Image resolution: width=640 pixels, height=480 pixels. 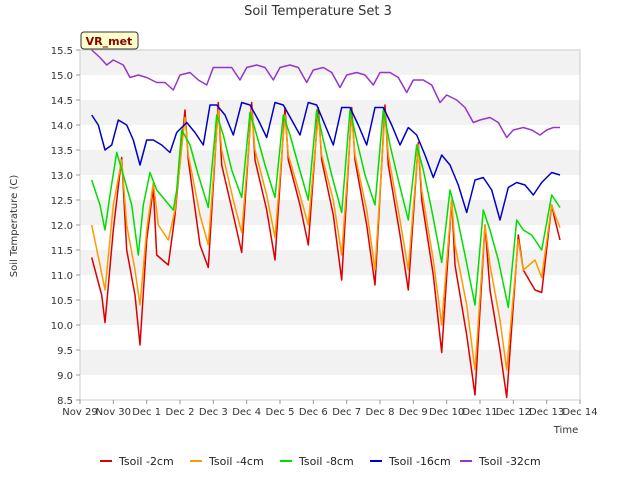 What do you see at coordinates (65, 351) in the screenshot?
I see `y-tick-label: 9.5` at bounding box center [65, 351].